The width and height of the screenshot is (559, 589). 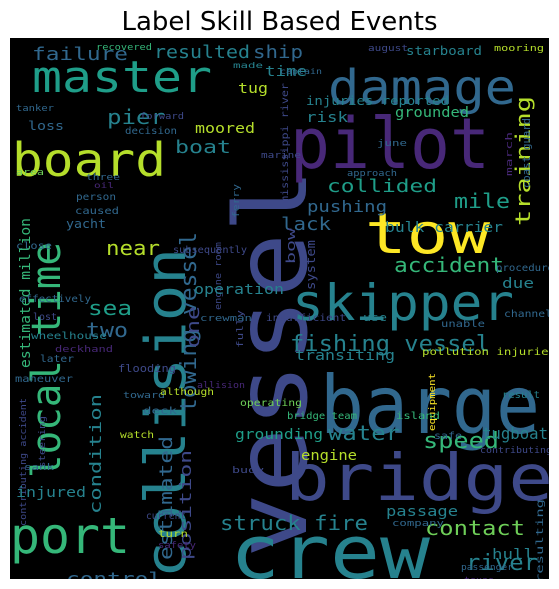 I want to click on cloud-word: skipper, so click(x=403, y=303).